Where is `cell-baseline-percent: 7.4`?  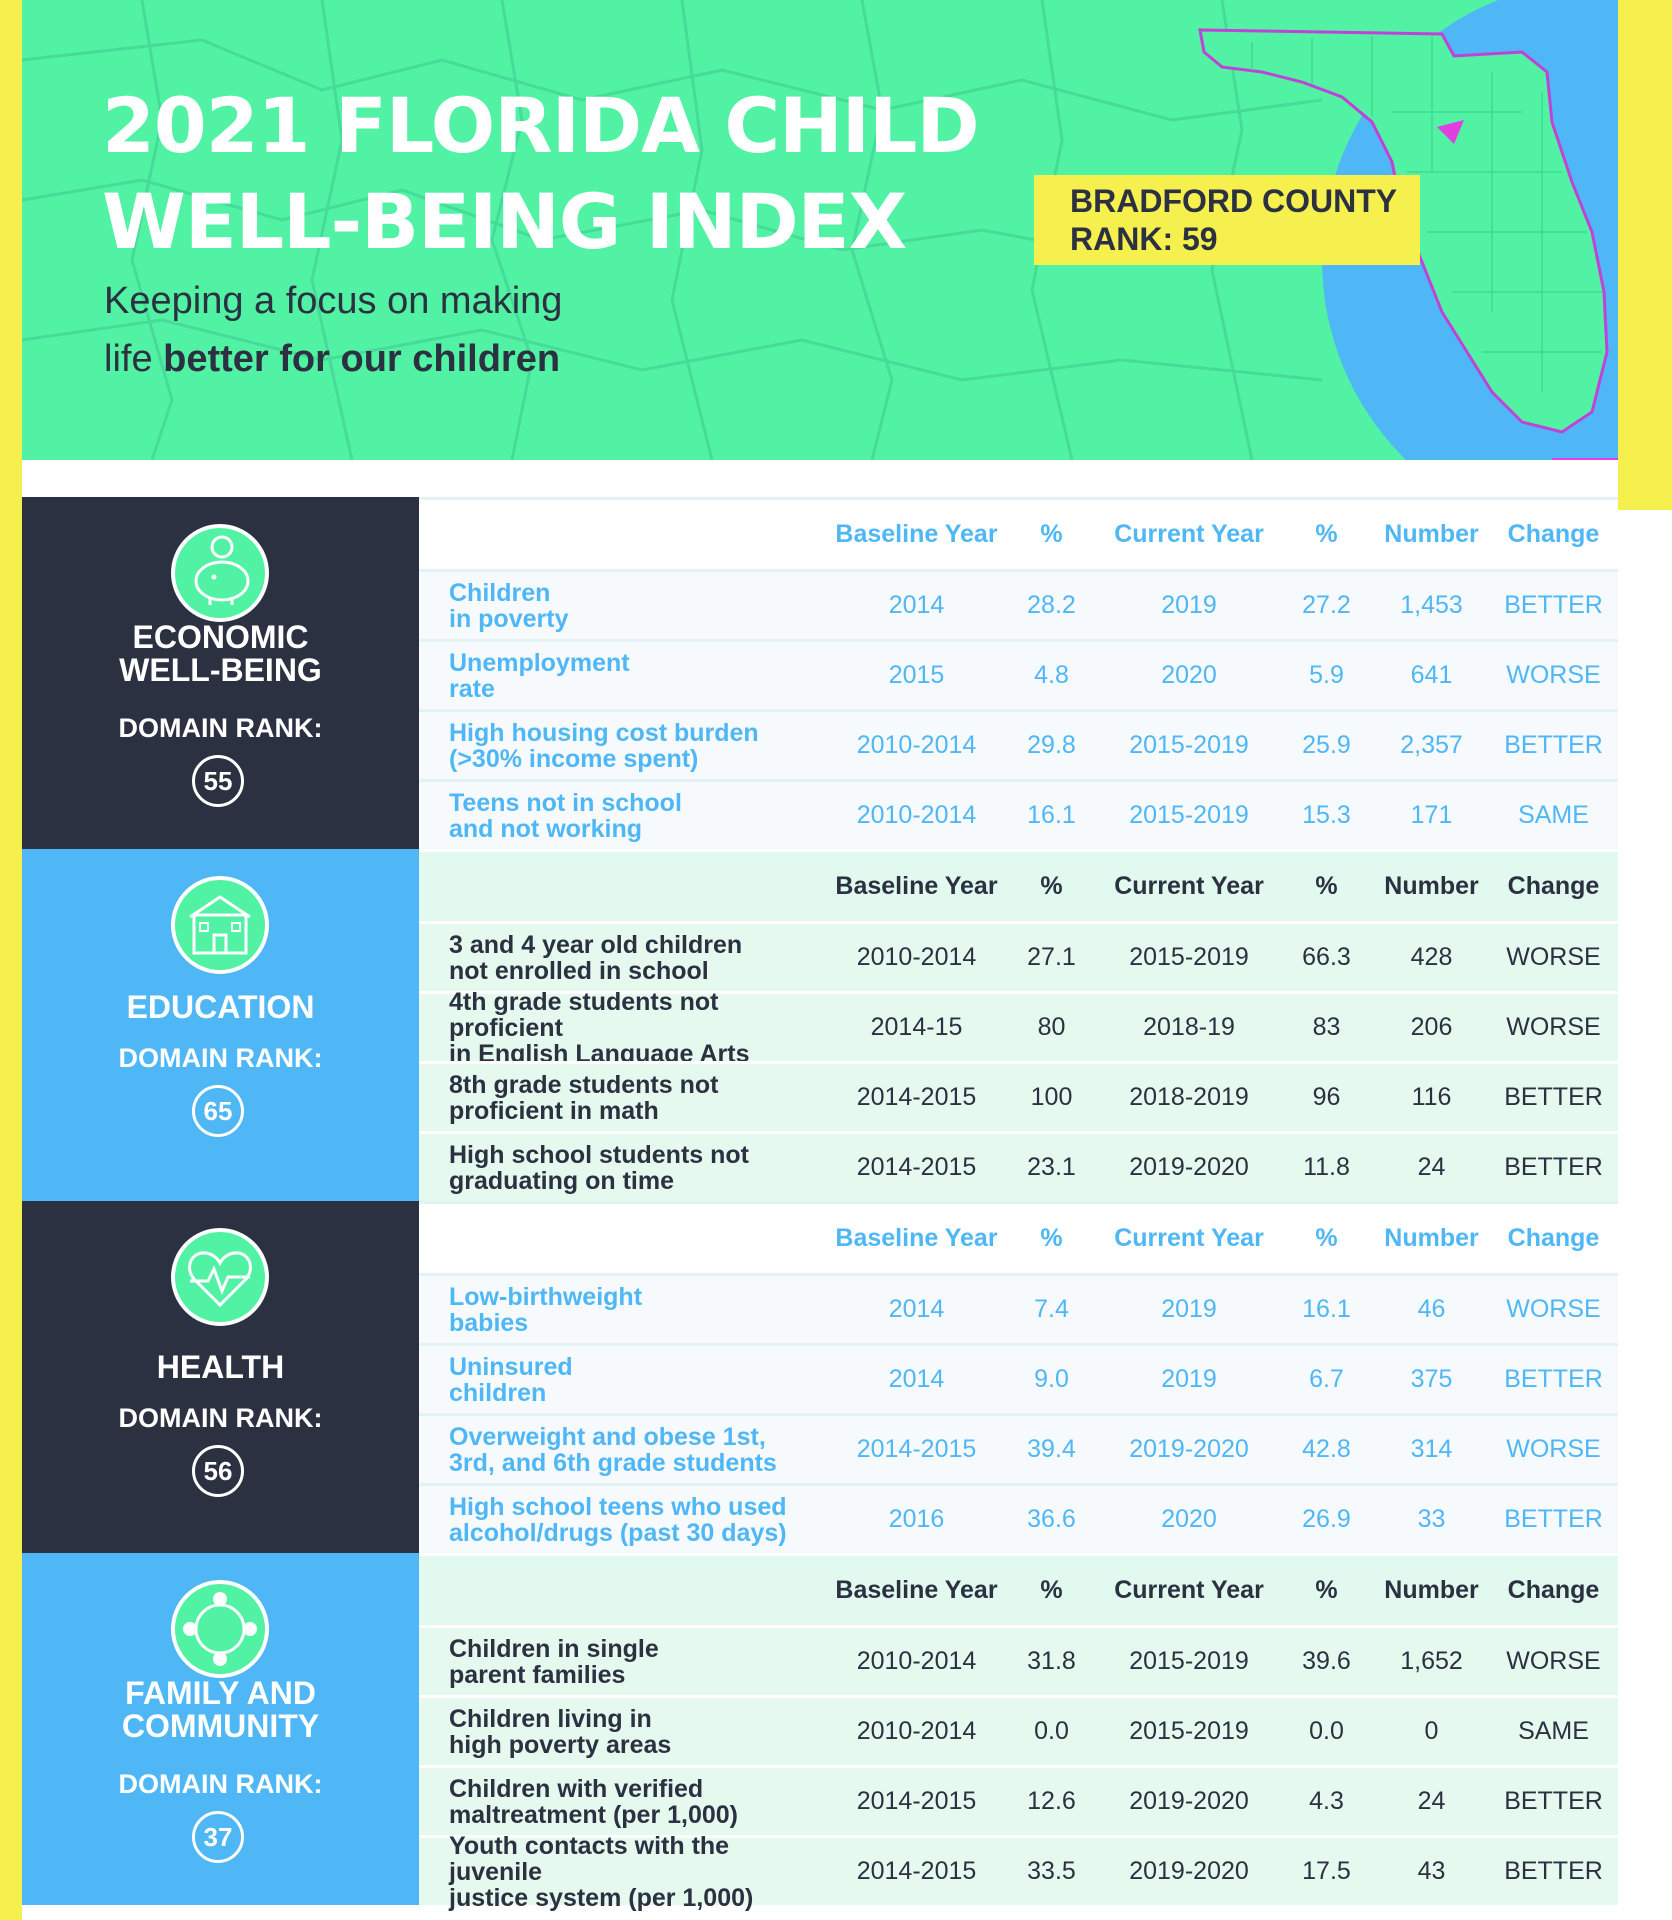
cell-baseline-percent: 7.4 is located at coordinates (1051, 1309).